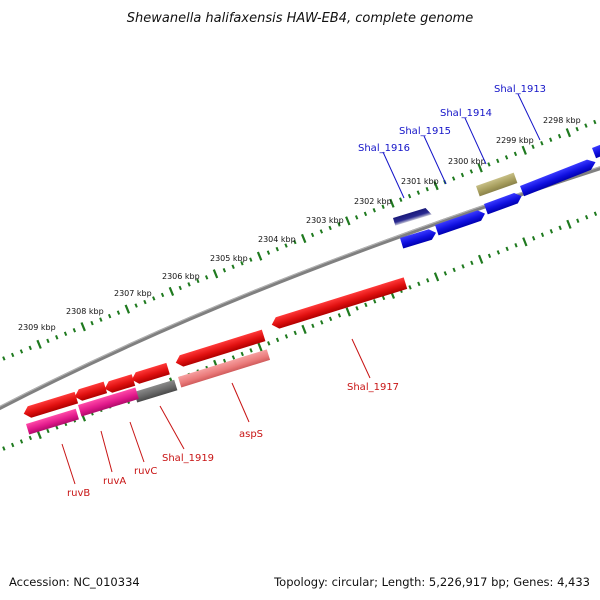 The width and height of the screenshot is (600, 600). Describe the element at coordinates (133, 293) in the screenshot. I see `scale-label-2307: 2307 kbp` at that location.